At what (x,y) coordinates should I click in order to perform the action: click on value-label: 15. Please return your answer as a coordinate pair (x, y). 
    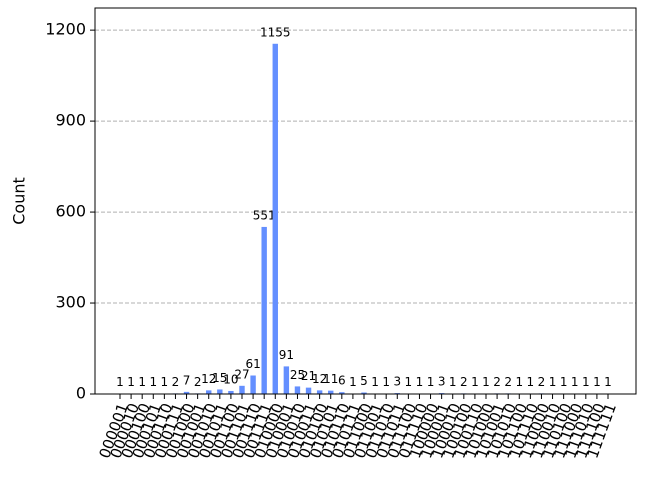
    Looking at the image, I should click on (219, 378).